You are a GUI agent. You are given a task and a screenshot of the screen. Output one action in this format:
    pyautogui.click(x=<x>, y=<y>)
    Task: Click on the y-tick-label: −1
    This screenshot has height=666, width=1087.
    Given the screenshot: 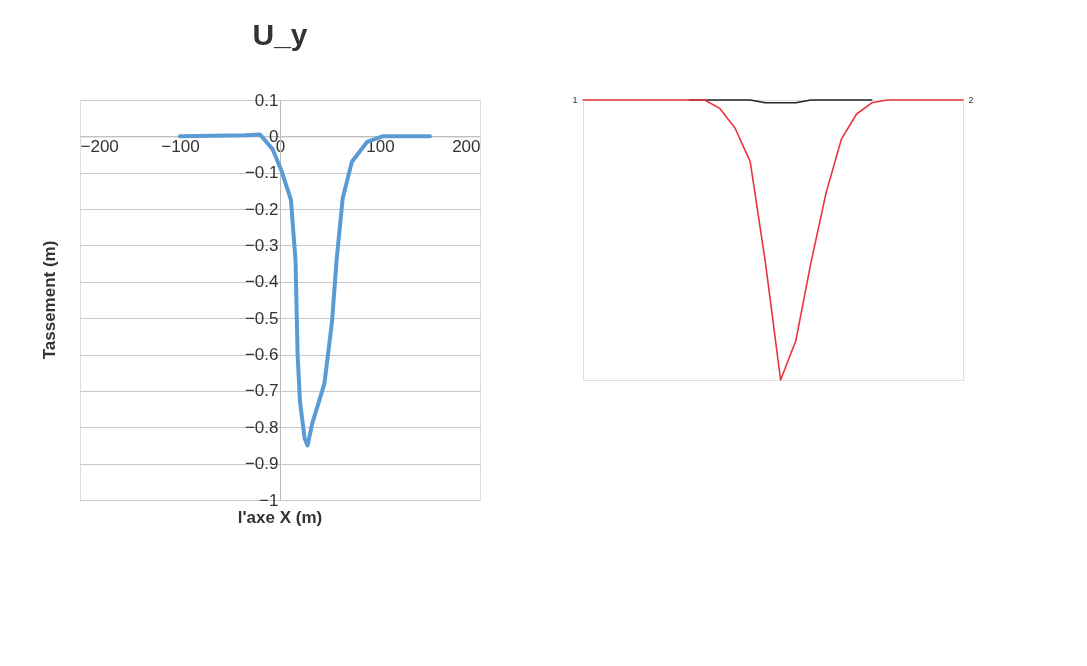 What is the action you would take?
    pyautogui.click(x=269, y=500)
    